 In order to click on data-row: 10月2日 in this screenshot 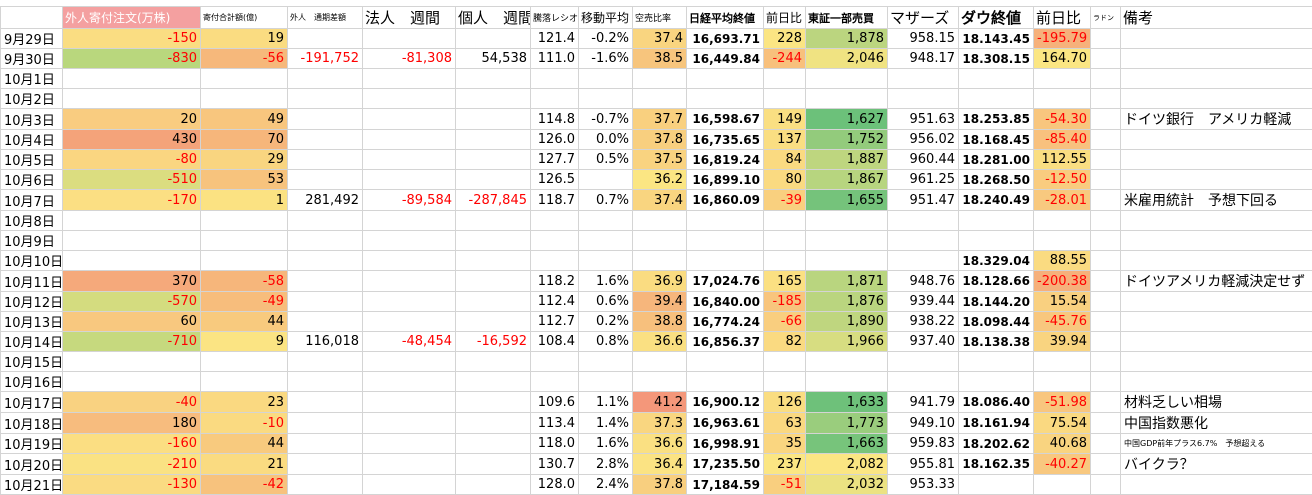, I will do `click(656, 99)`.